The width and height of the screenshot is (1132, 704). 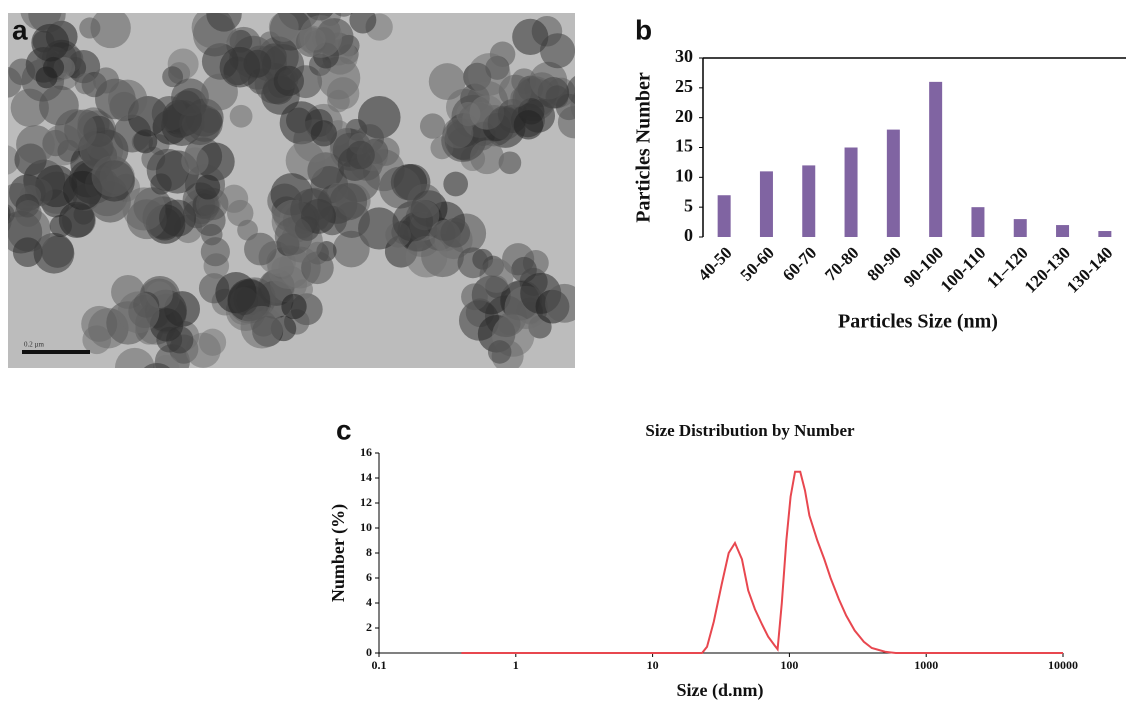 What do you see at coordinates (789, 665) in the screenshot?
I see `x-tick-label: 100` at bounding box center [789, 665].